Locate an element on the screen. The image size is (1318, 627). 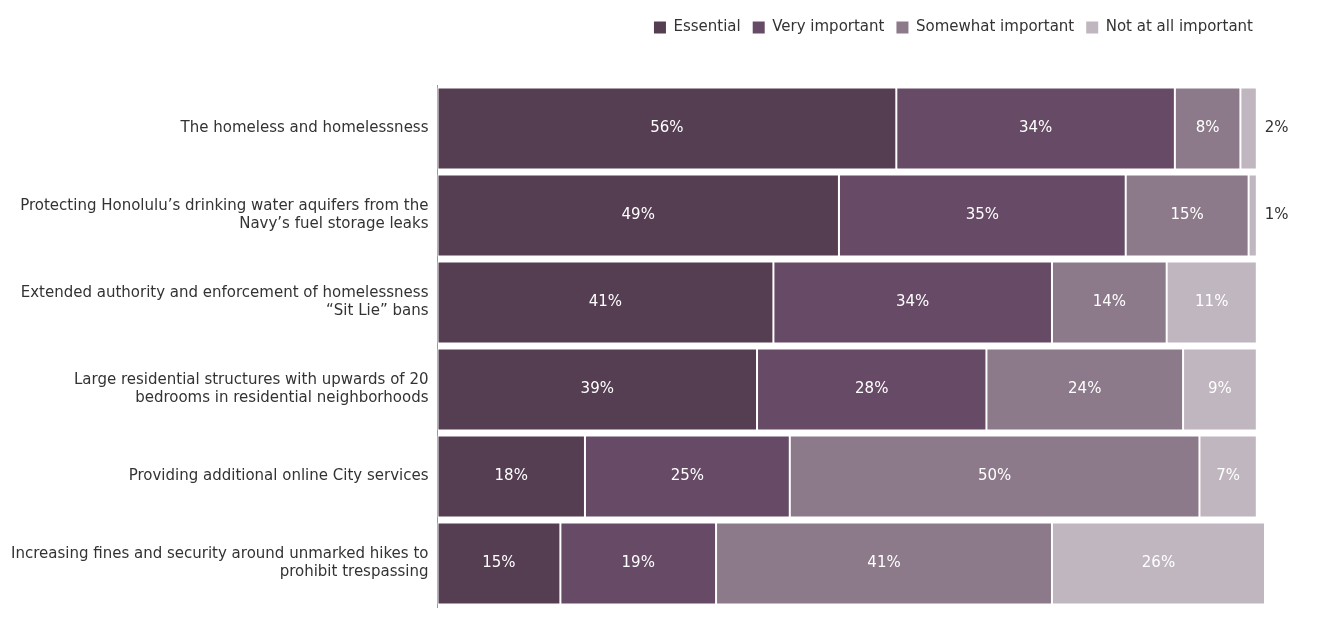
y-tick-label: Large residential structures with upwards of 20 bedrooms in residential neighborhoods is located at coordinates (251, 388).